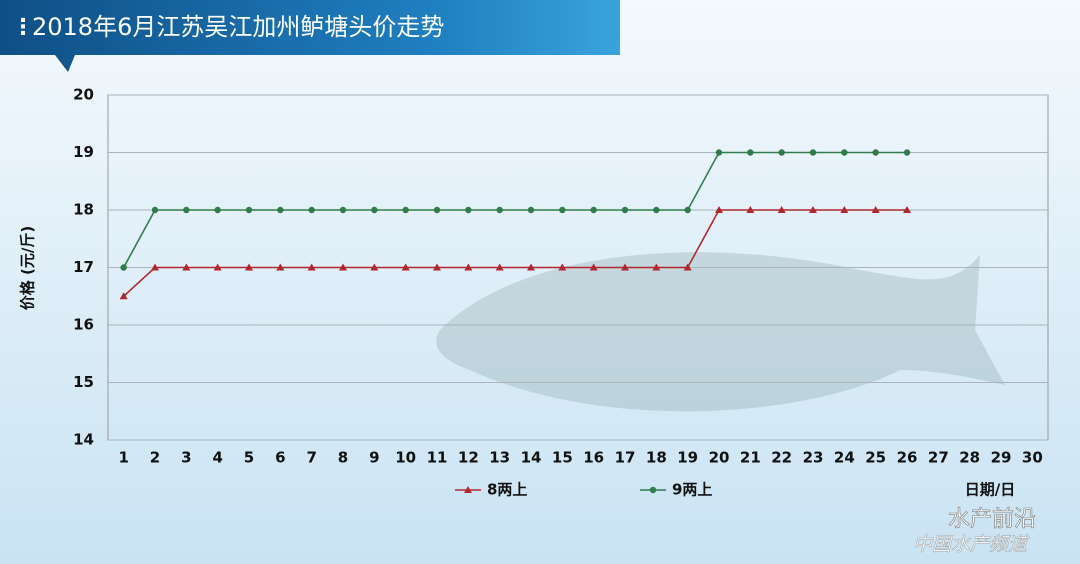 Image resolution: width=1080 pixels, height=564 pixels. I want to click on x-tick-label: 21, so click(750, 458).